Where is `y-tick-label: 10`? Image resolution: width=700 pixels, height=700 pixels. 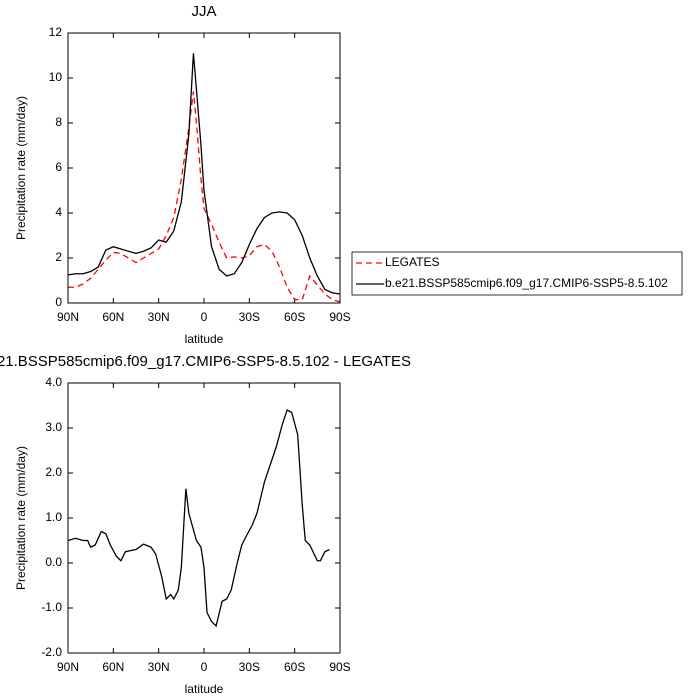 y-tick-label: 10 is located at coordinates (56, 77).